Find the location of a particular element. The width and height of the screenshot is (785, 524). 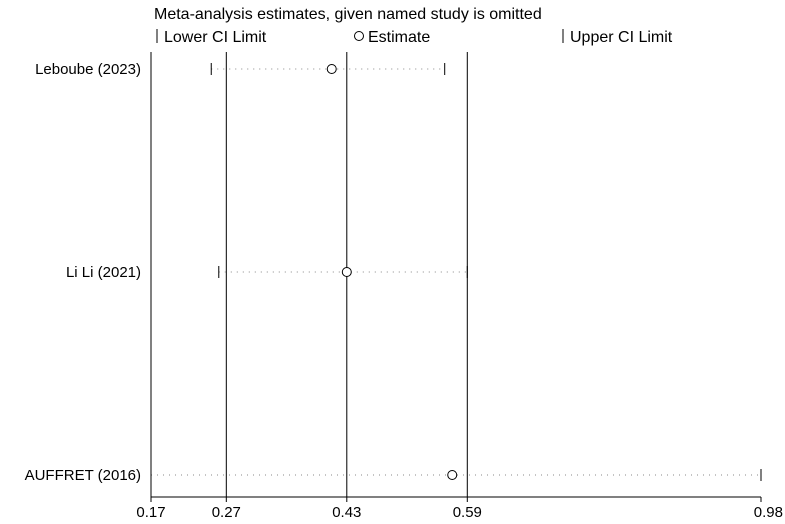

legend-estimate-symbol is located at coordinates (359, 36).